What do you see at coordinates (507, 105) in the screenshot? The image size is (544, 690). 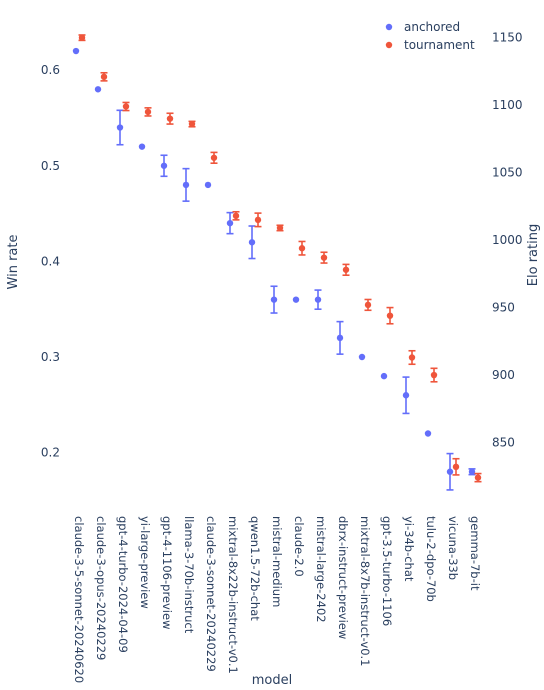 I see `y-tick-label-right: 1100` at bounding box center [507, 105].